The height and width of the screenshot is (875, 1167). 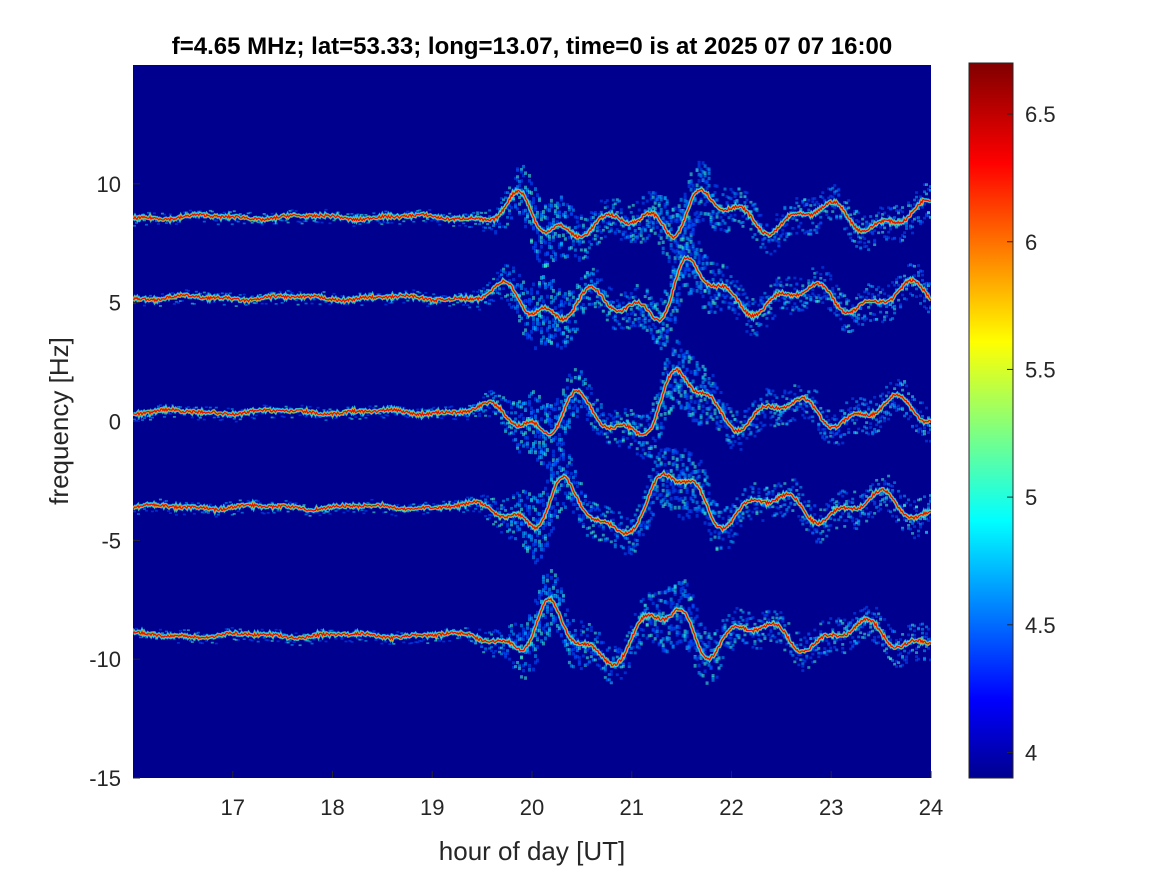 What do you see at coordinates (233, 807) in the screenshot?
I see `x-tick-label: 17` at bounding box center [233, 807].